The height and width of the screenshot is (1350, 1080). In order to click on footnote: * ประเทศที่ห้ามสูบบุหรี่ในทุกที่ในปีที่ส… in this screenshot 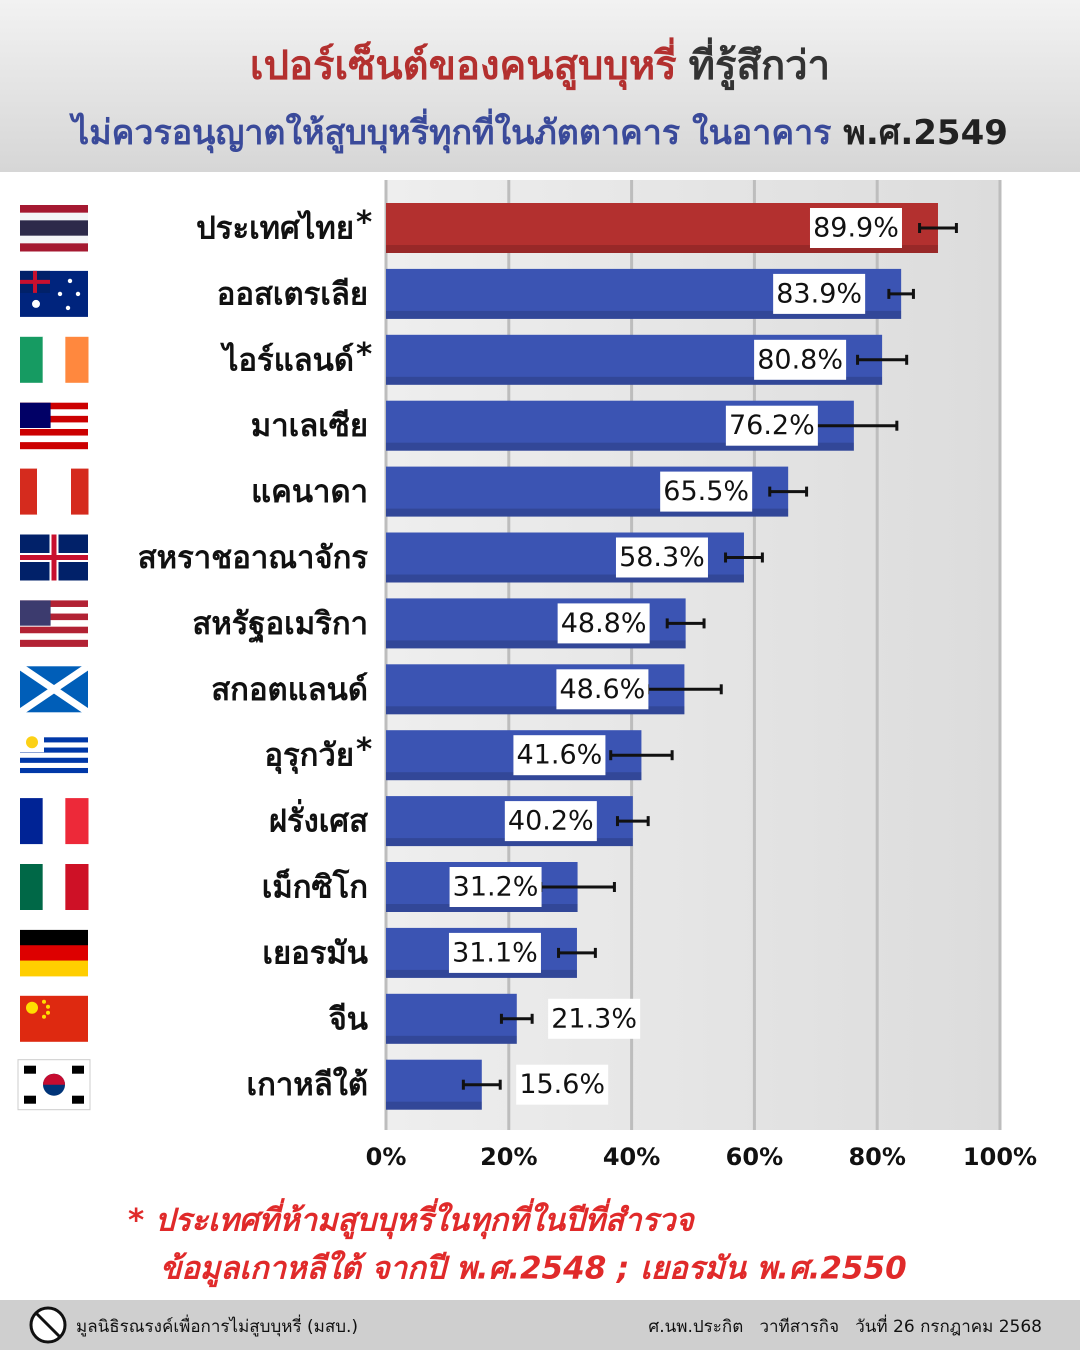, I will do `click(412, 1219)`.